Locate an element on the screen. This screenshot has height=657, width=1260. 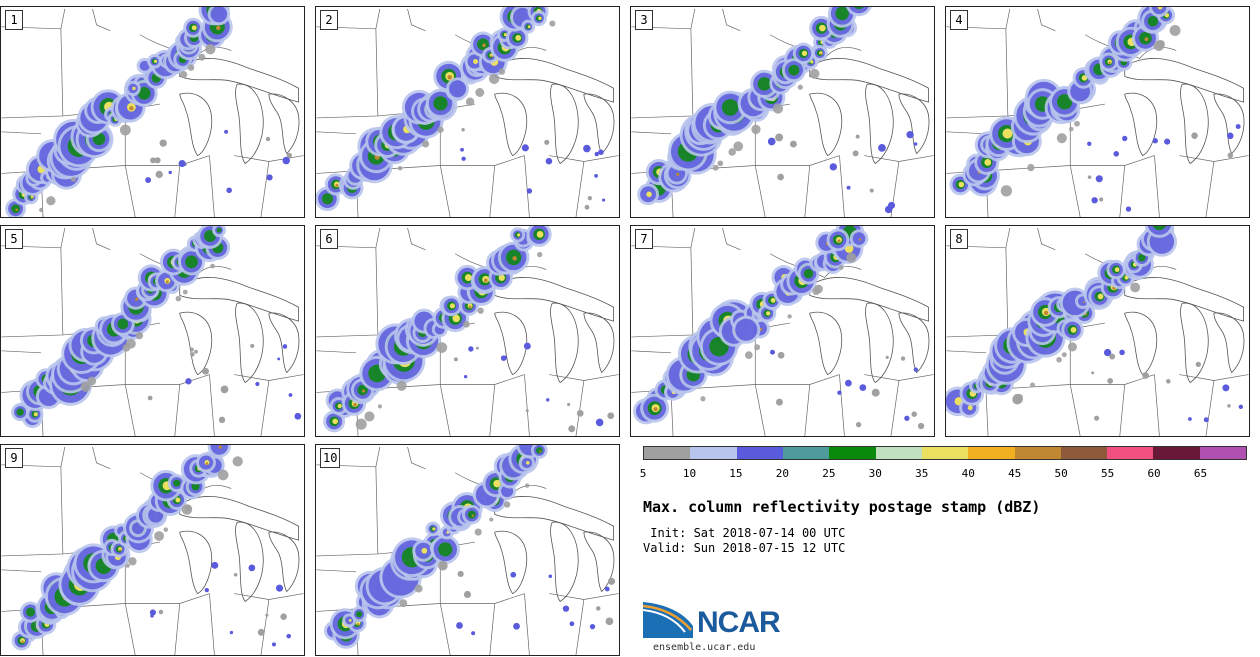
member-panel-9: 9 is located at coordinates (152, 550).